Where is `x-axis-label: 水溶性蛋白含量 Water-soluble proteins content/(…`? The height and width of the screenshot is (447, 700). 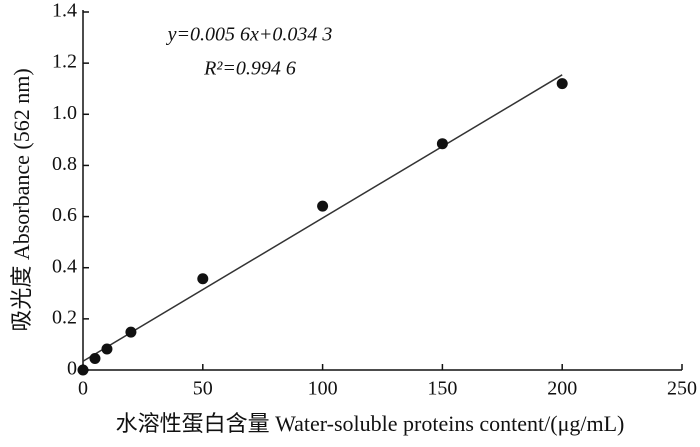
x-axis-label: 水溶性蛋白含量 Water-soluble proteins content/(… is located at coordinates (370, 423).